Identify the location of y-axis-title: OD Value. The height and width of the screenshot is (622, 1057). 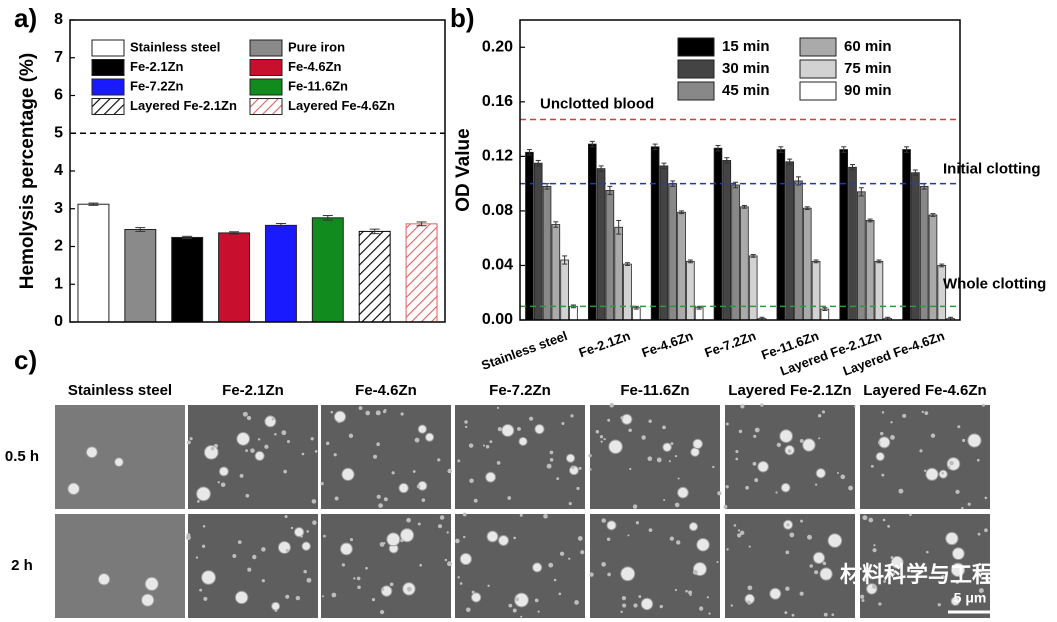
(463, 169).